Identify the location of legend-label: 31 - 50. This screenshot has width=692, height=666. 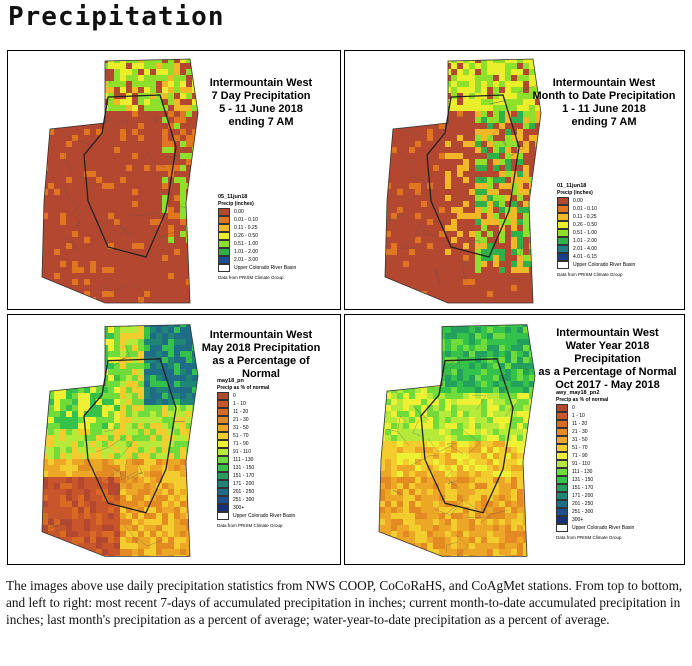
(241, 428).